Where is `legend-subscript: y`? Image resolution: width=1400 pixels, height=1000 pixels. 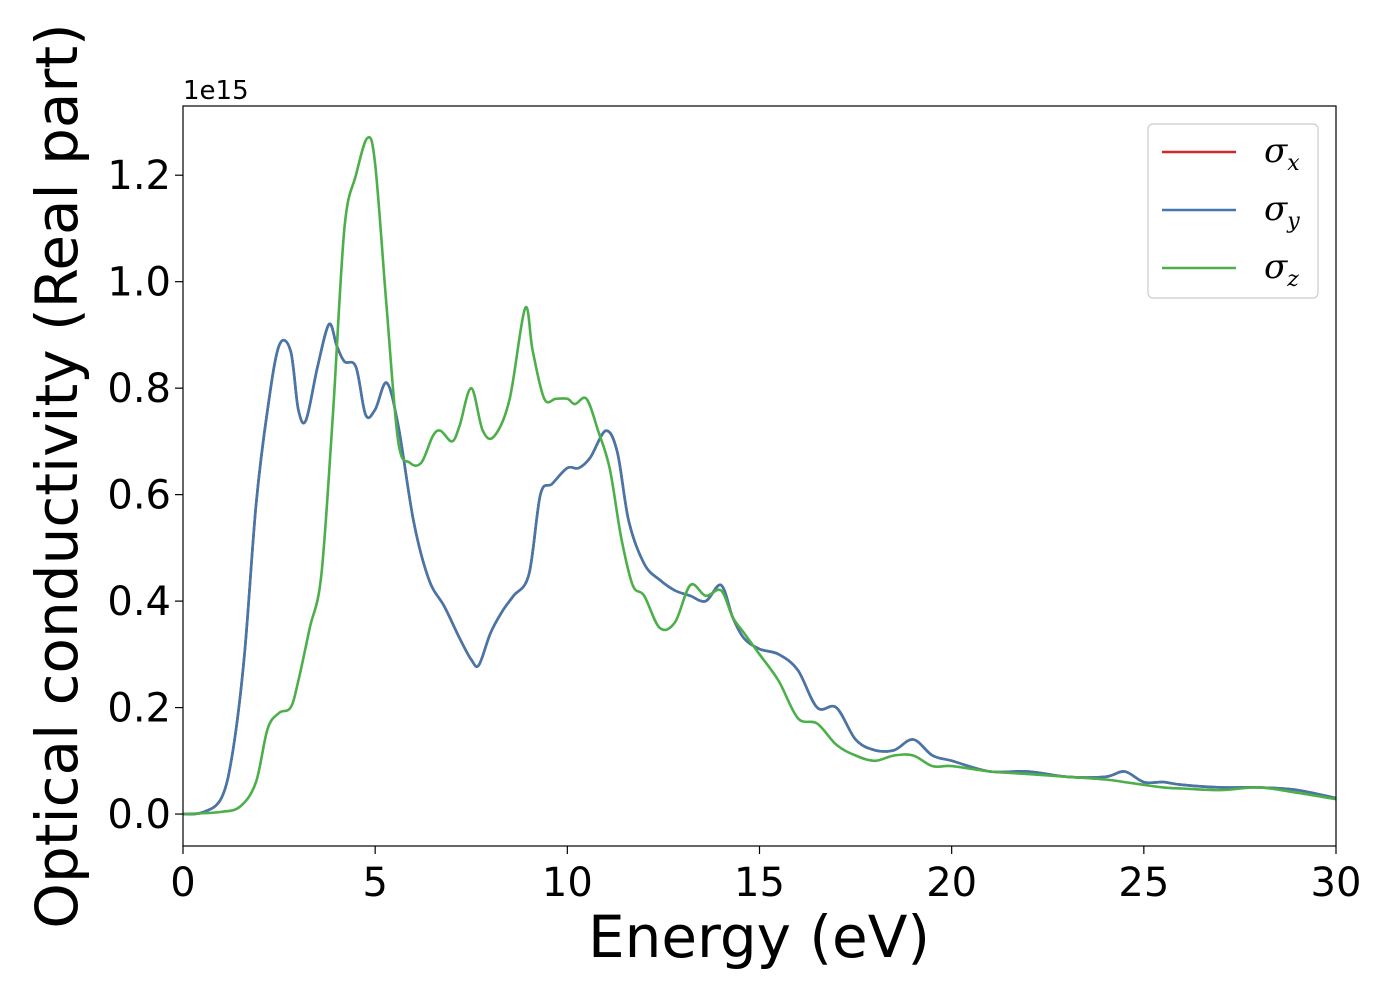 legend-subscript: y is located at coordinates (1293, 221).